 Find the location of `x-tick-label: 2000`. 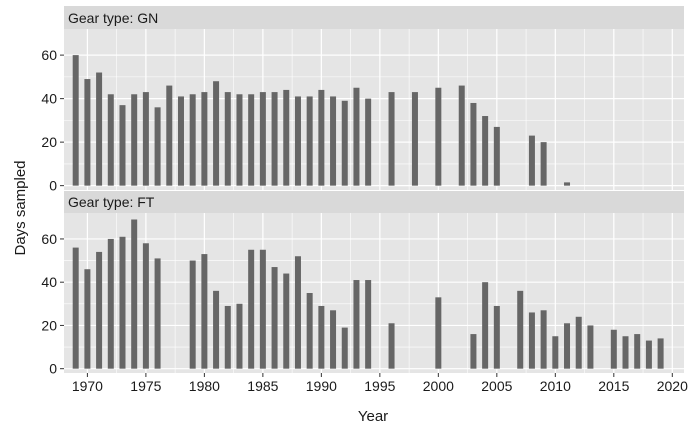

x-tick-label: 2000 is located at coordinates (438, 386).